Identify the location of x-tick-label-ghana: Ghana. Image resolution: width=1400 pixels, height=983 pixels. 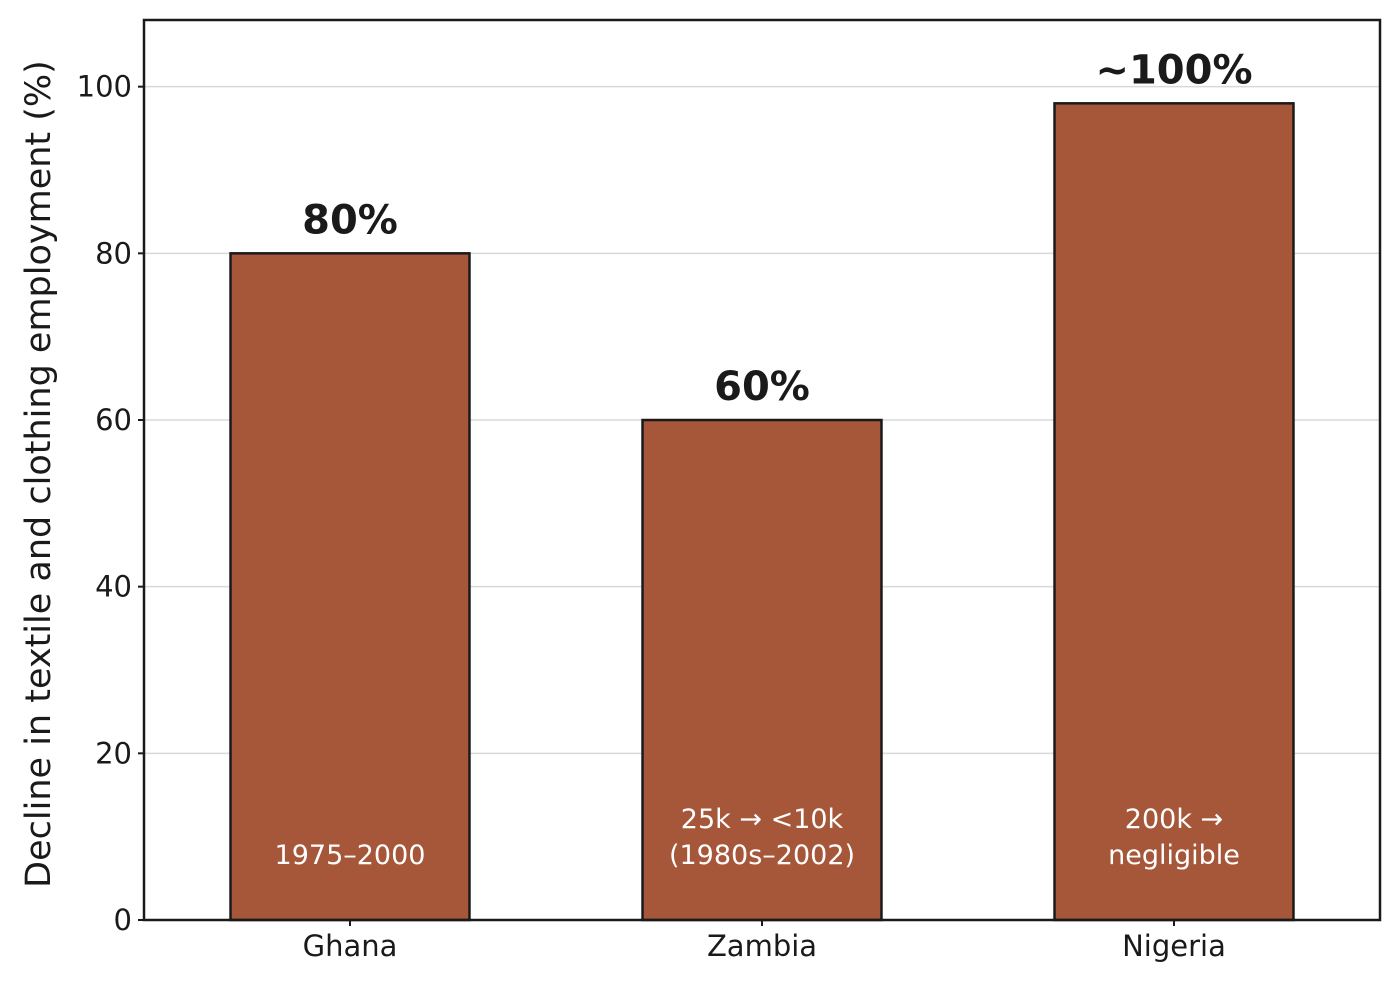
(350, 946).